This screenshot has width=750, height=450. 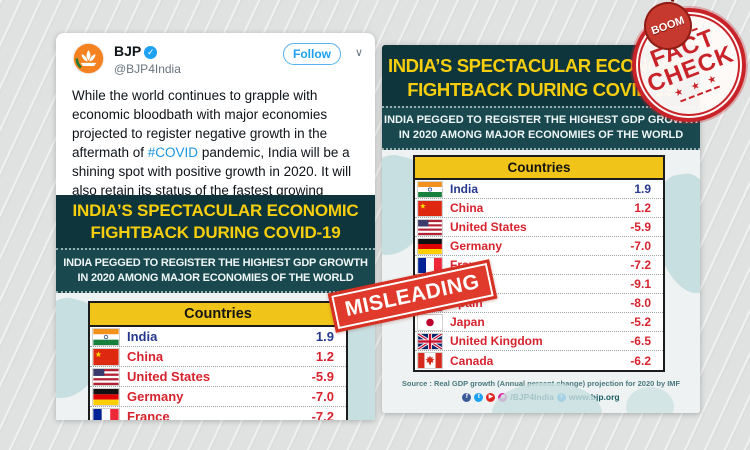 I want to click on follow-button: Follow, so click(x=312, y=54).